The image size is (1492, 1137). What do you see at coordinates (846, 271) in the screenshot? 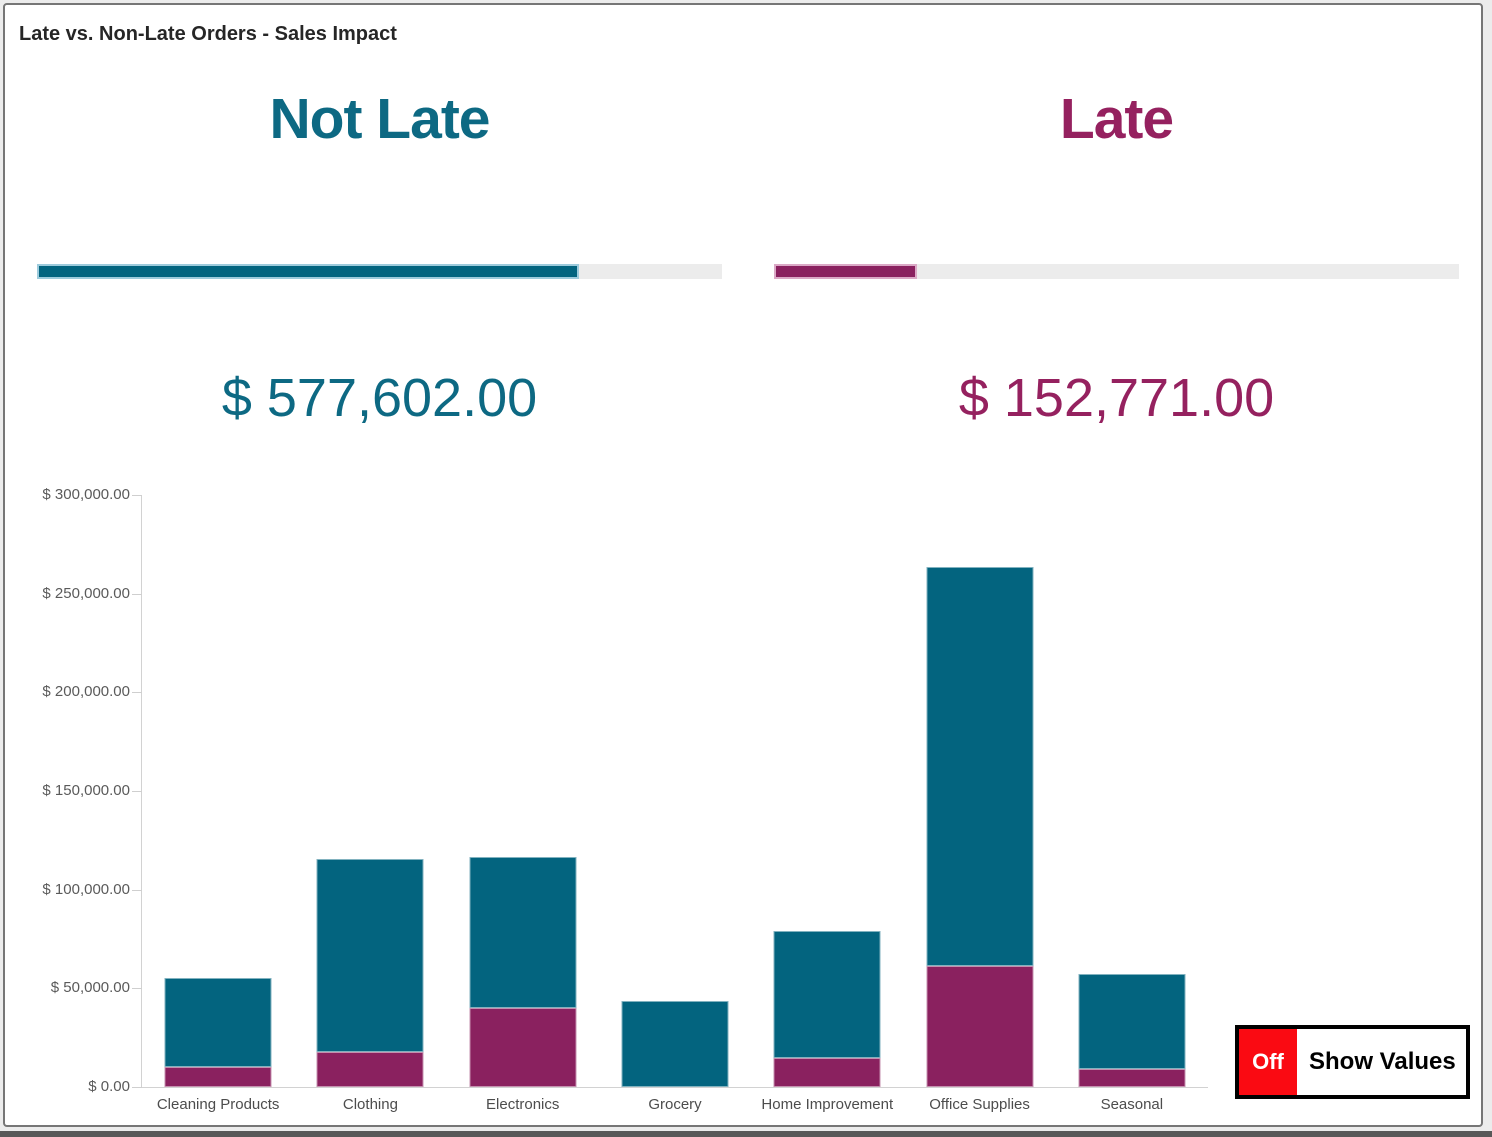
I see `kpi-progress-fill-late` at bounding box center [846, 271].